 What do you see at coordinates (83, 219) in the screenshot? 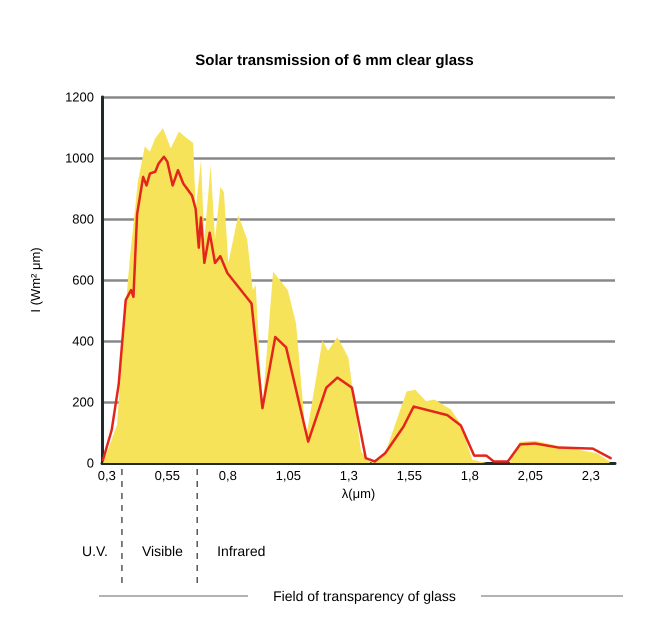
I see `y-tick-label: 800` at bounding box center [83, 219].